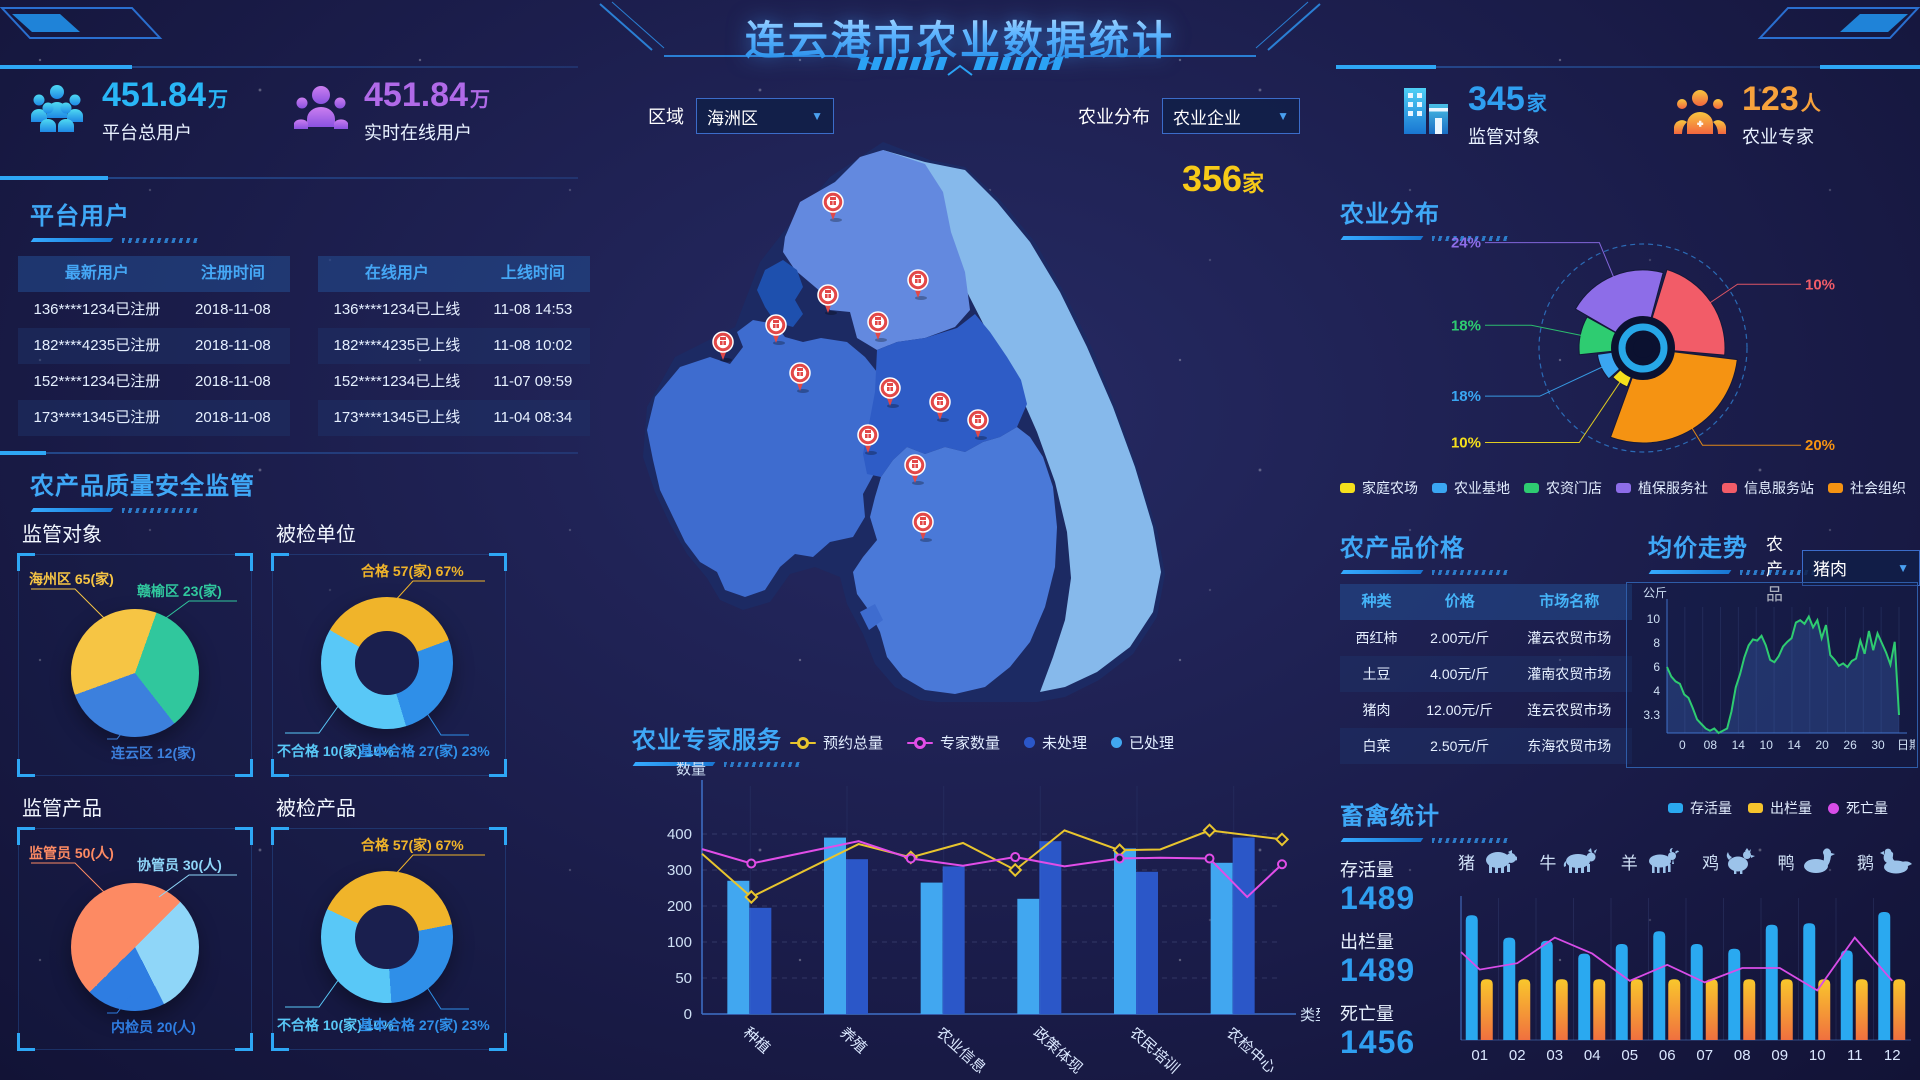  What do you see at coordinates (424, 1025) in the screenshot?
I see `donut-label: 基本合格 27(家) 23%` at bounding box center [424, 1025].